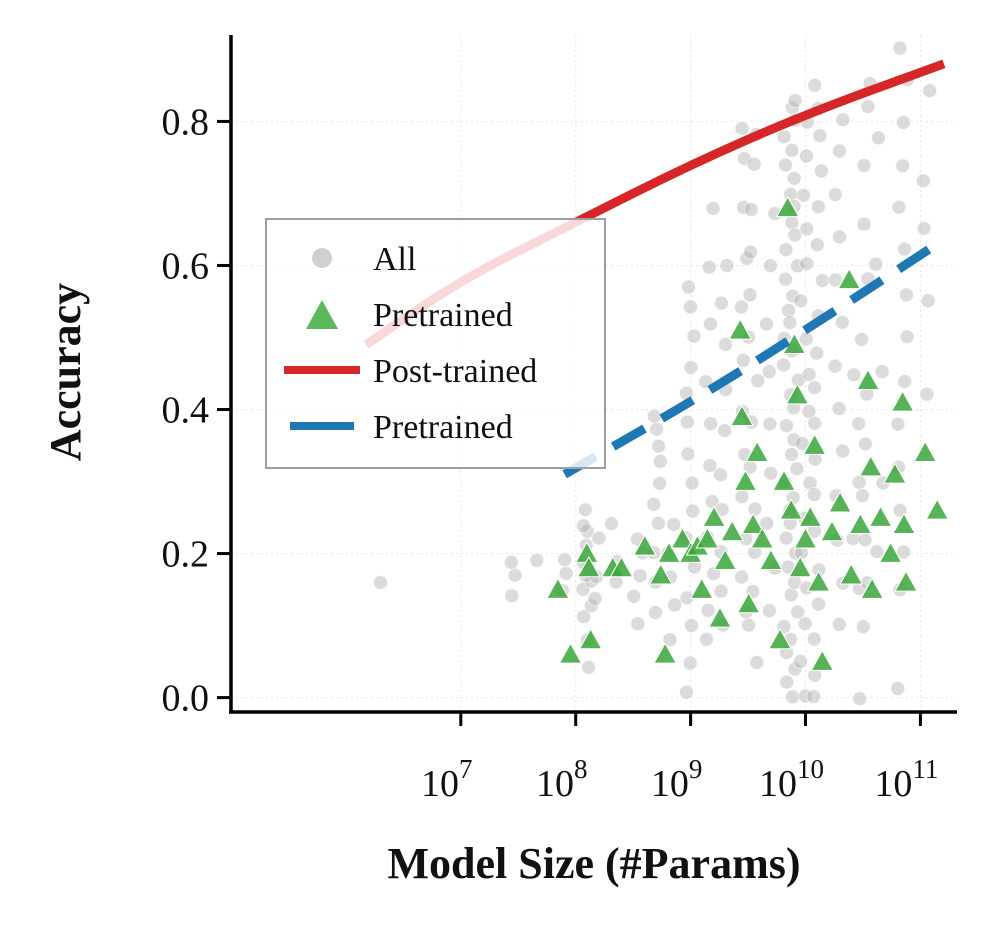 The width and height of the screenshot is (999, 931). What do you see at coordinates (65, 372) in the screenshot?
I see `y-axis-title: Accuracy` at bounding box center [65, 372].